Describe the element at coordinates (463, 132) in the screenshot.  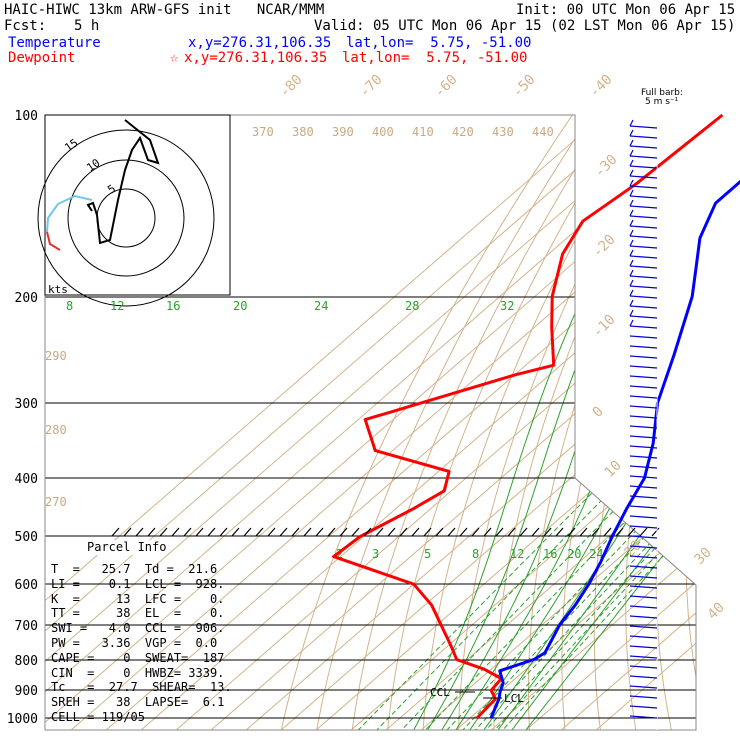
I see `theta-label: 420` at that location.